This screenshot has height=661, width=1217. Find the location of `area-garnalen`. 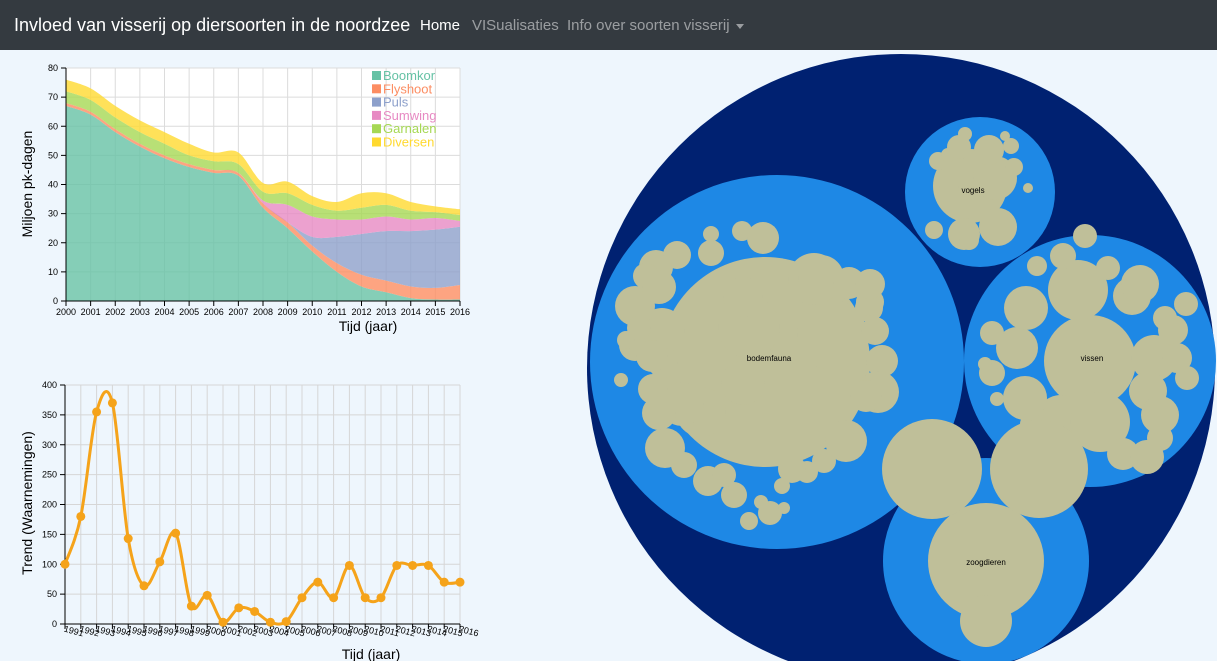

area-garnalen is located at coordinates (263, 156).